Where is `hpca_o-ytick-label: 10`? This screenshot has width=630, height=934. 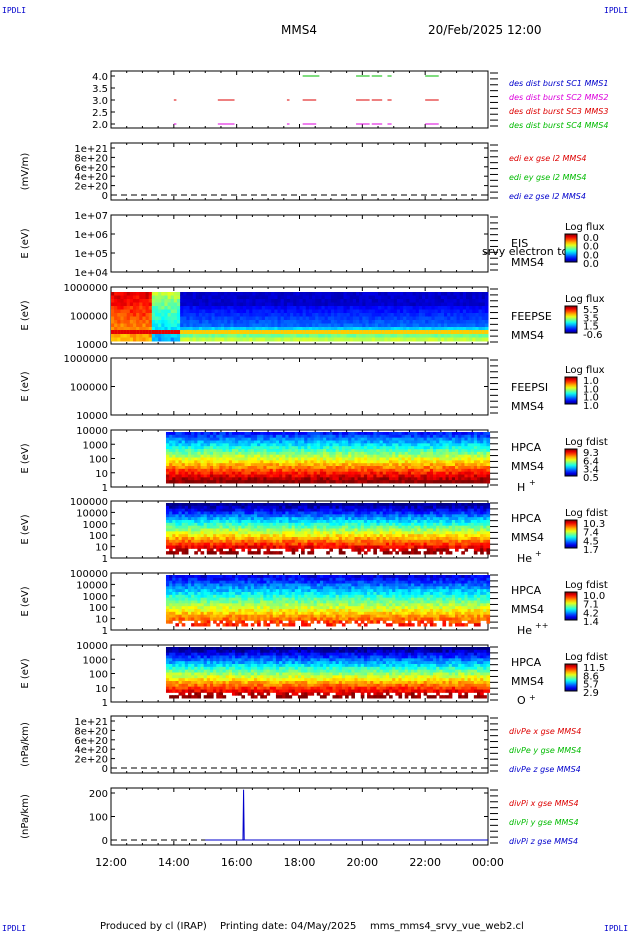
hpca_o-ytick-label: 10 is located at coordinates (101, 689).